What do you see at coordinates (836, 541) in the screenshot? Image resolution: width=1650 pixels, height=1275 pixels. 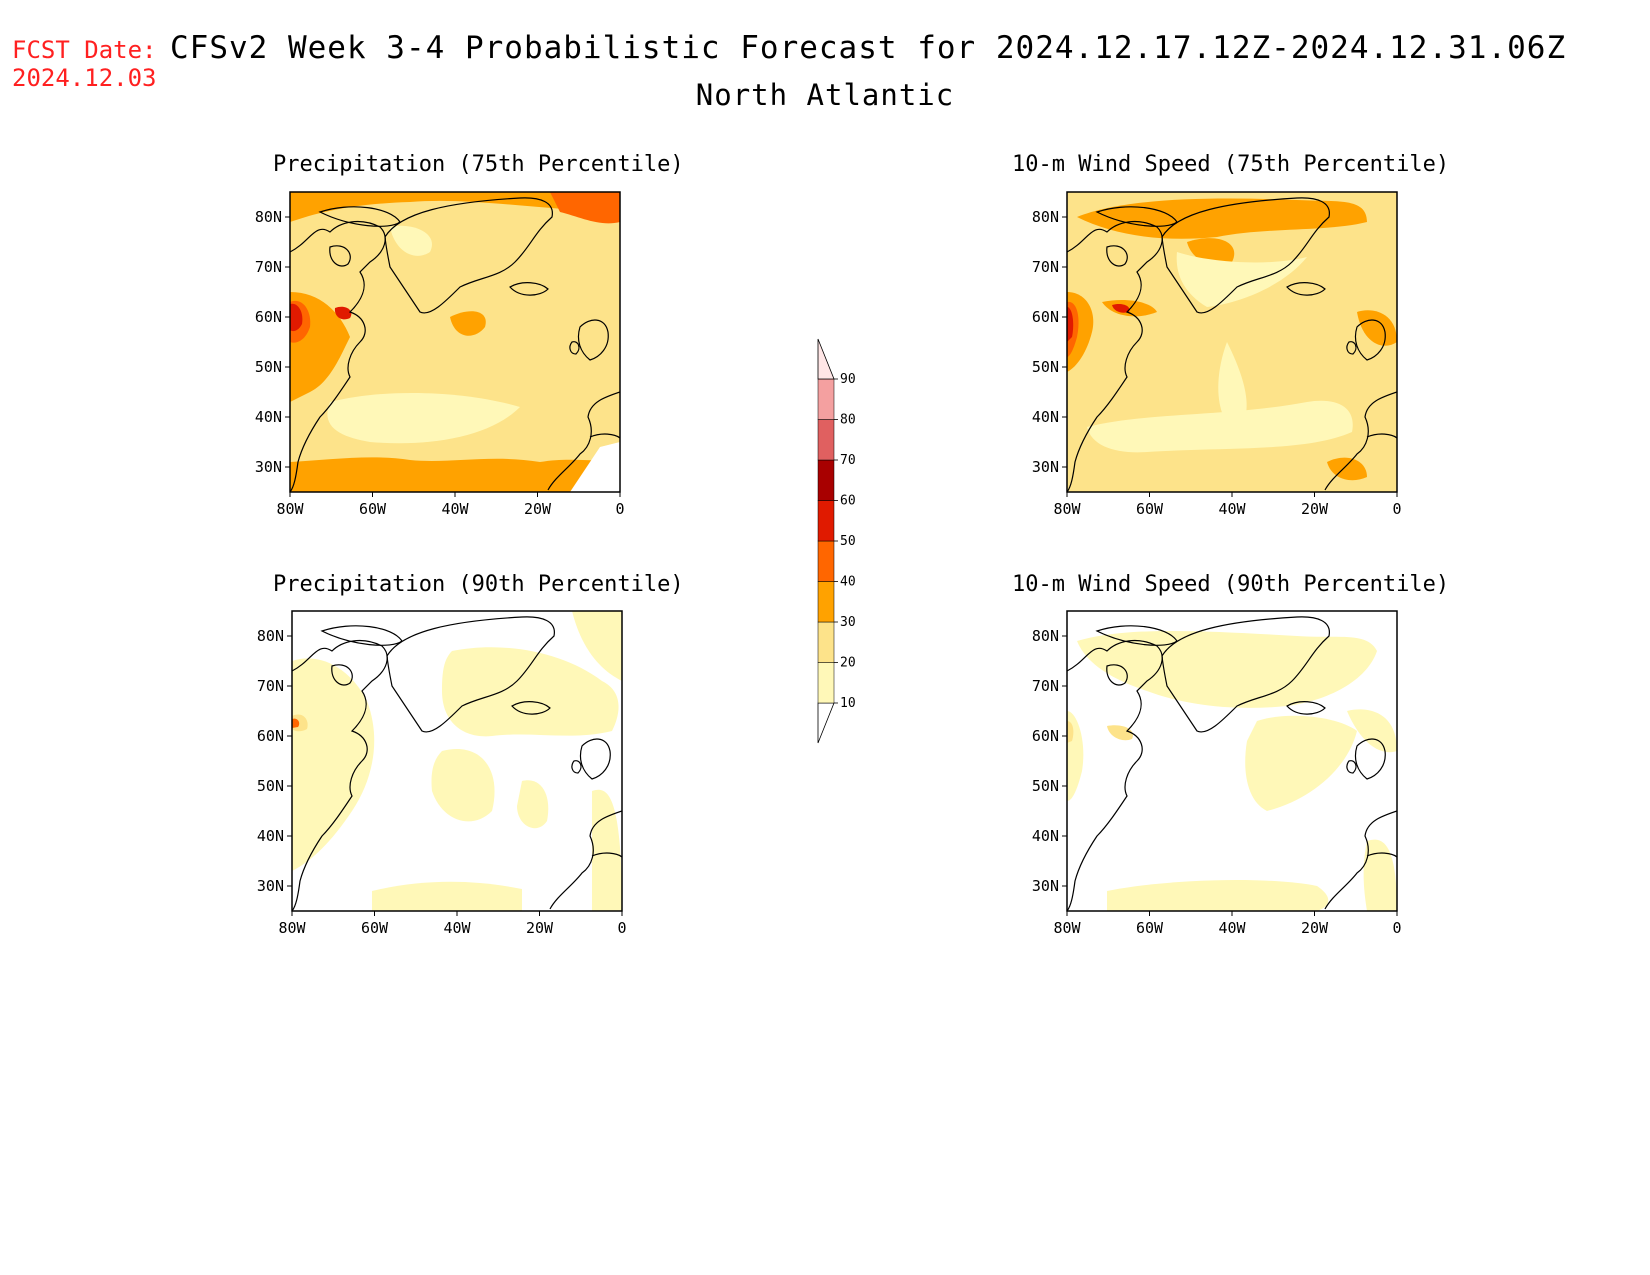 I see `colorbar: 10 20 30 40 50 60 70 80 90` at bounding box center [836, 541].